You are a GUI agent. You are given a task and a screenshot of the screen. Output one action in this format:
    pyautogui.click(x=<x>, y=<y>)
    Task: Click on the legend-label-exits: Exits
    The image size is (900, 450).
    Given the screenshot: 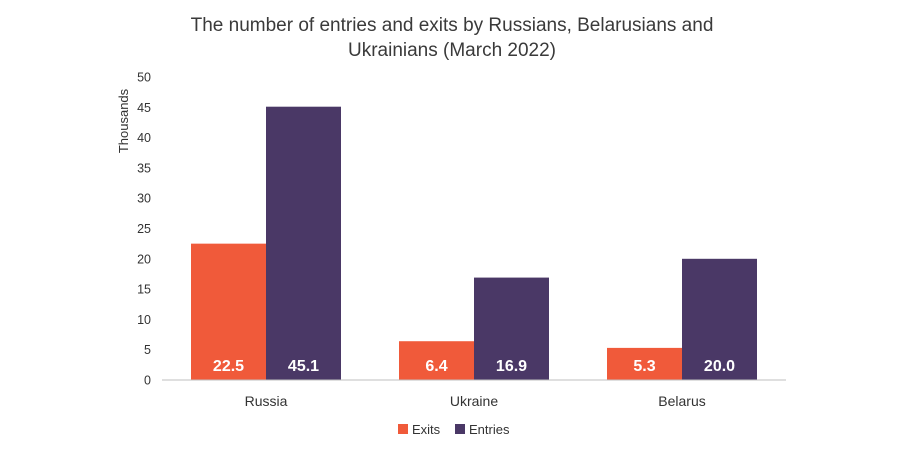 What is the action you would take?
    pyautogui.click(x=426, y=429)
    